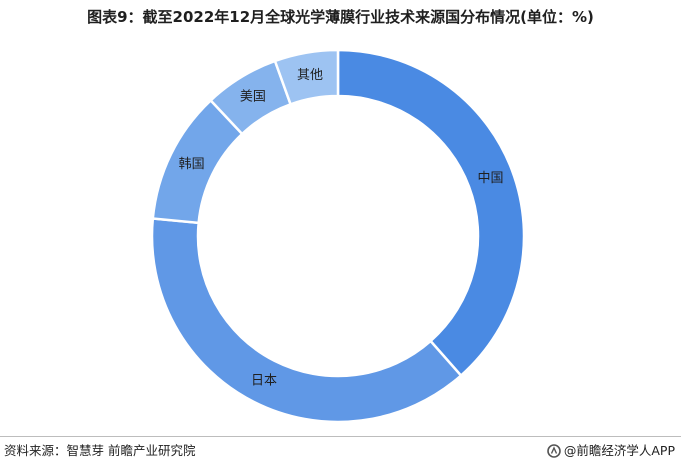  What do you see at coordinates (264, 381) in the screenshot?
I see `slice-label-2: 日本` at bounding box center [264, 381].